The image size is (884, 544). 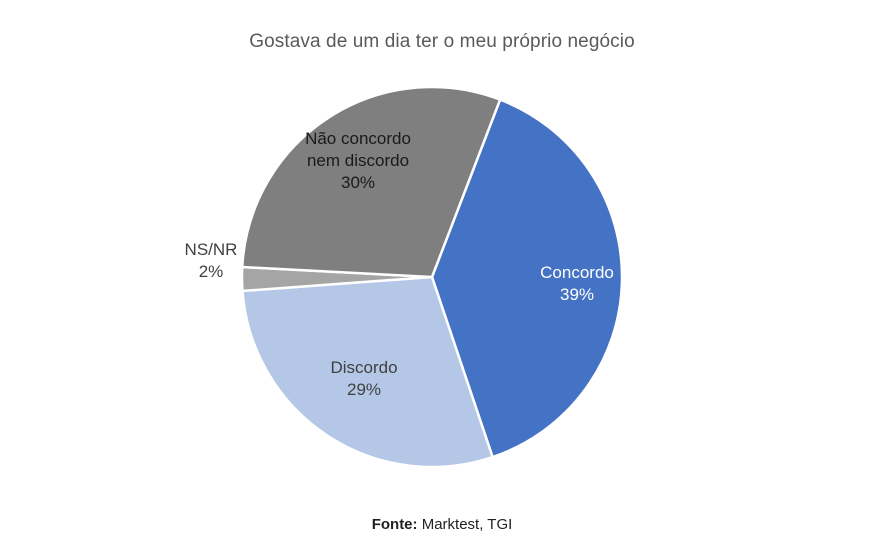 What do you see at coordinates (527, 278) in the screenshot?
I see `pie-slice-concordo` at bounding box center [527, 278].